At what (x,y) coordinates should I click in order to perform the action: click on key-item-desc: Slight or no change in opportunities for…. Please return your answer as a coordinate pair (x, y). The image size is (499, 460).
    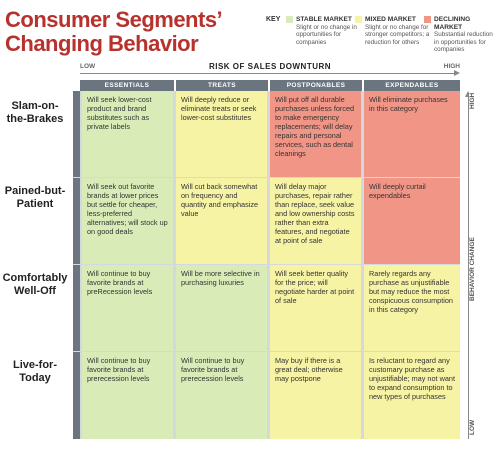
    Looking at the image, I should click on (326, 34).